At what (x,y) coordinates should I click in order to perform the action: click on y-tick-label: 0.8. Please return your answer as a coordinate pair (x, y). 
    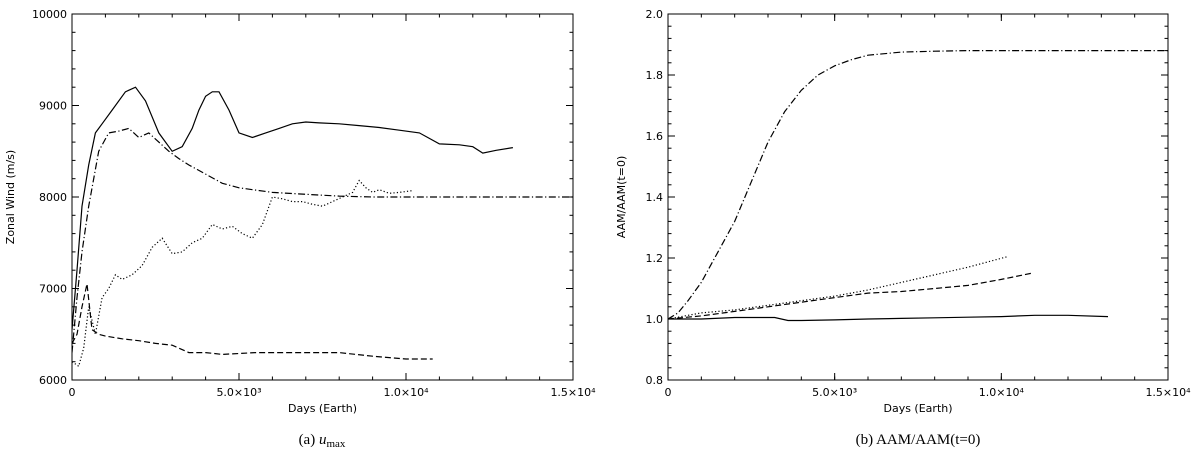
    Looking at the image, I should click on (655, 380).